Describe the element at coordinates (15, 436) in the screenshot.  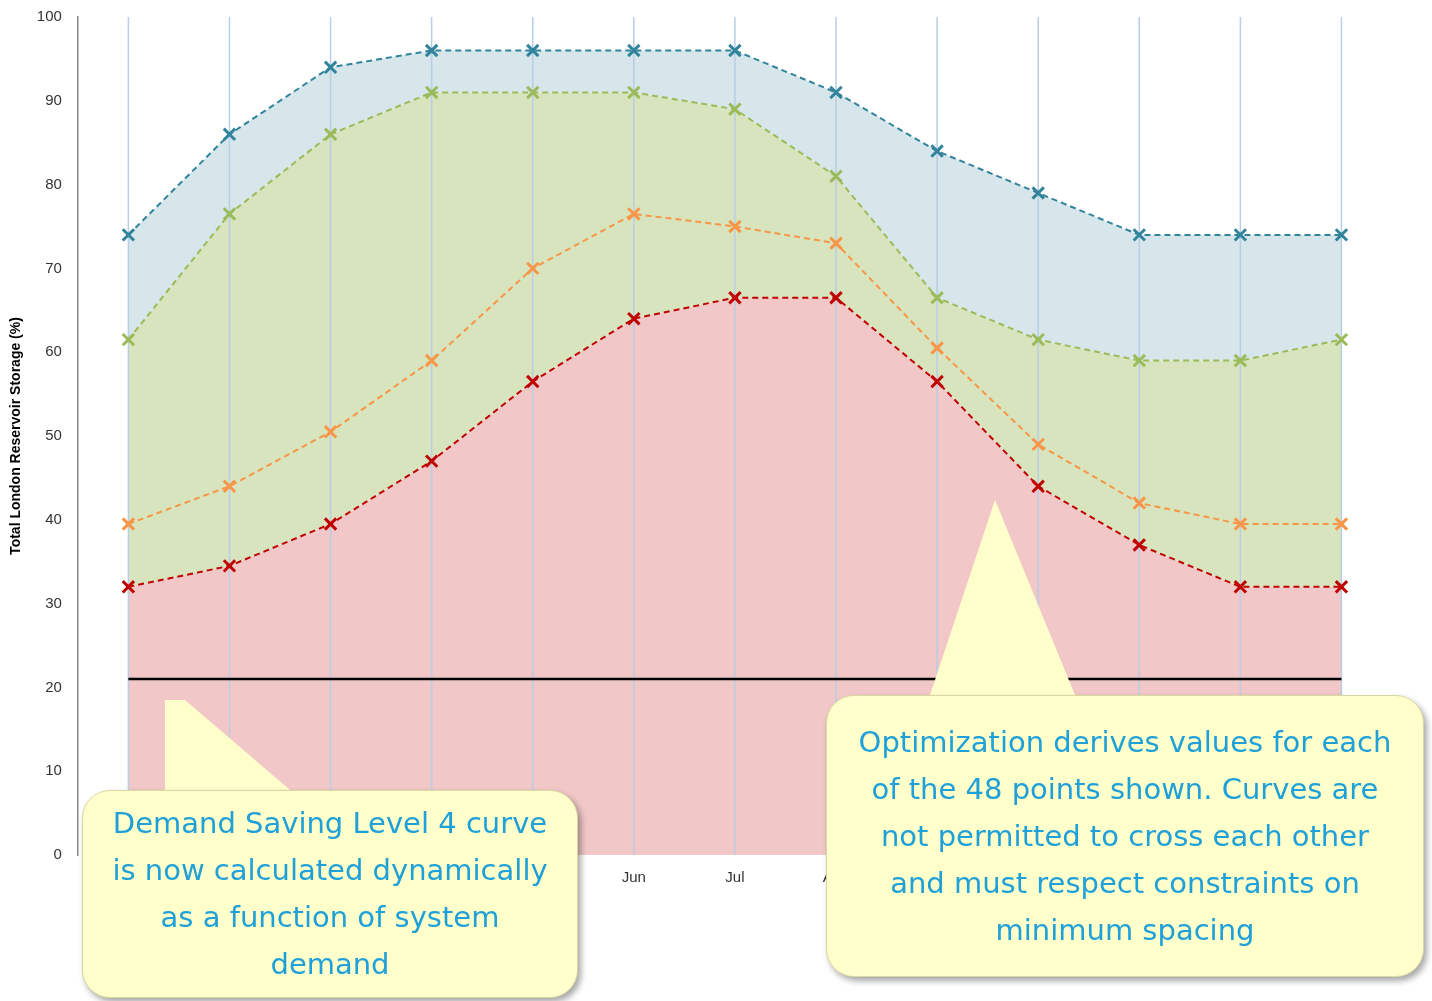
I see `y-axis-title: Total London Reservoir Storage (%)` at that location.